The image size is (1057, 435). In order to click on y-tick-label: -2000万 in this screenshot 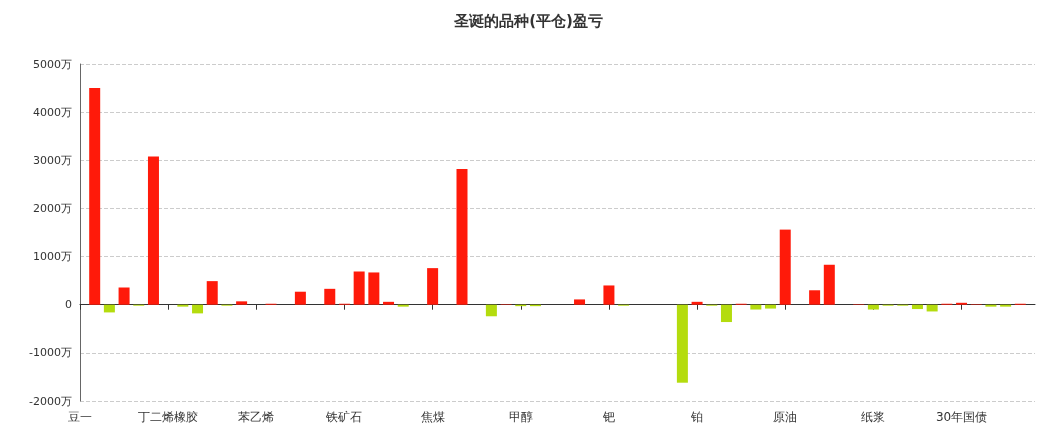, I will do `click(50, 401)`.